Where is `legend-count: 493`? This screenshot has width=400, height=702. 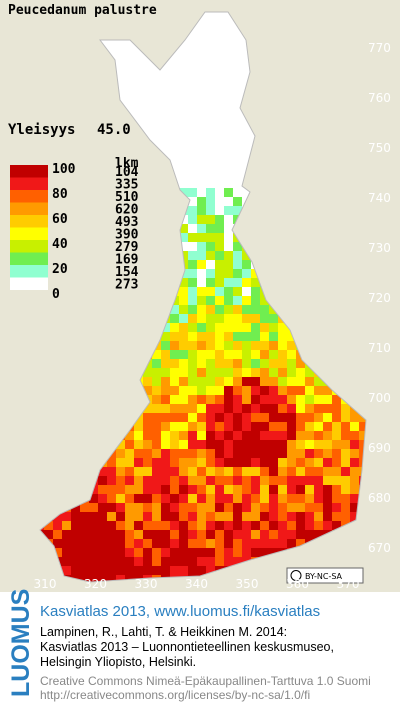
legend-count: 493 is located at coordinates (126, 222).